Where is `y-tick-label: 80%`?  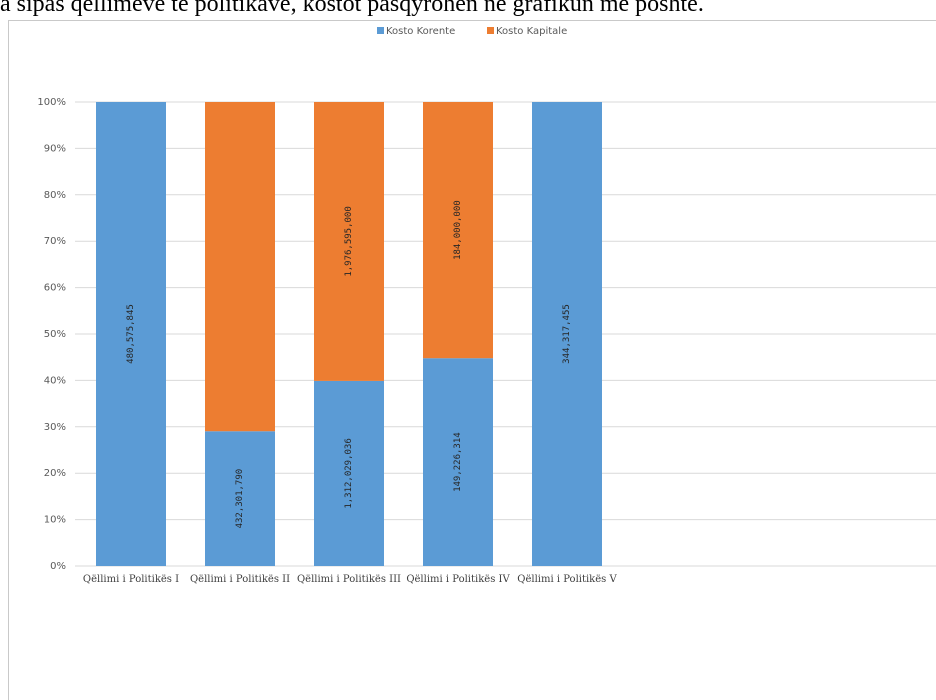
y-tick-label: 80% is located at coordinates (55, 195).